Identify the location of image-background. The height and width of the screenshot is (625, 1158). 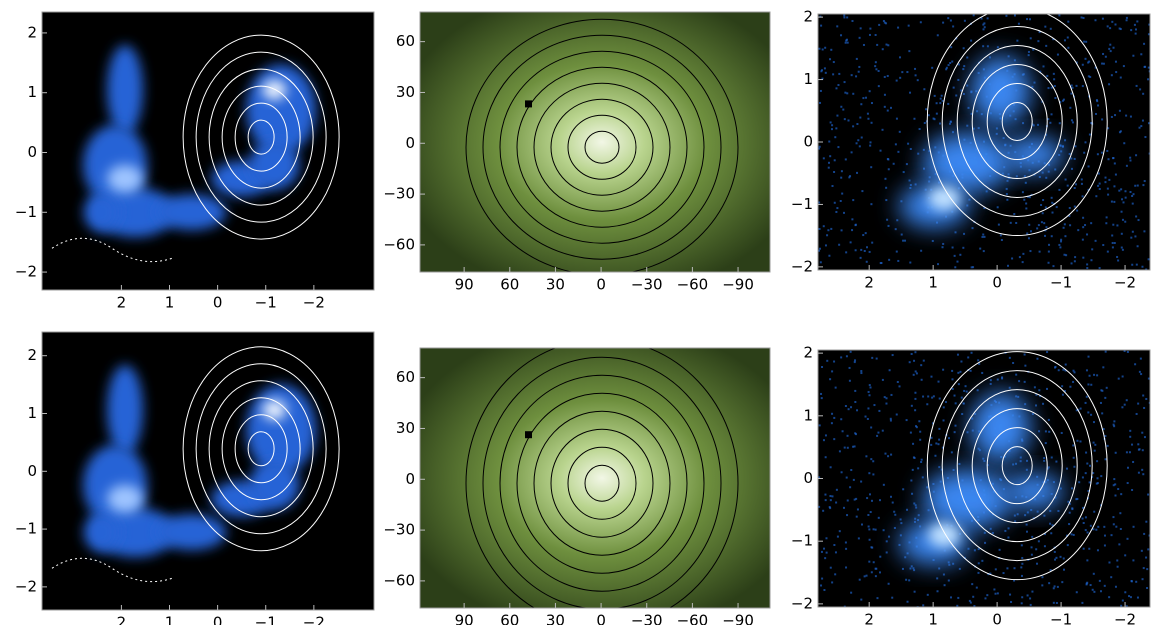
(595, 478).